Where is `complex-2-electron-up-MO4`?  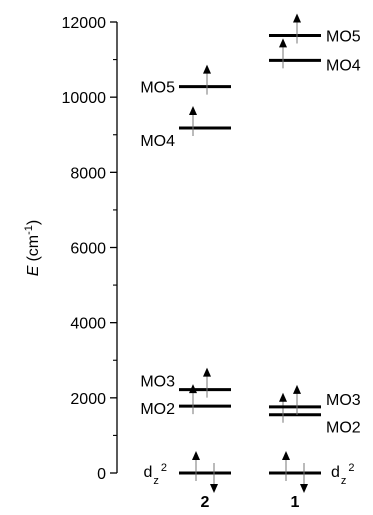
complex-2-electron-up-MO4 is located at coordinates (193, 120).